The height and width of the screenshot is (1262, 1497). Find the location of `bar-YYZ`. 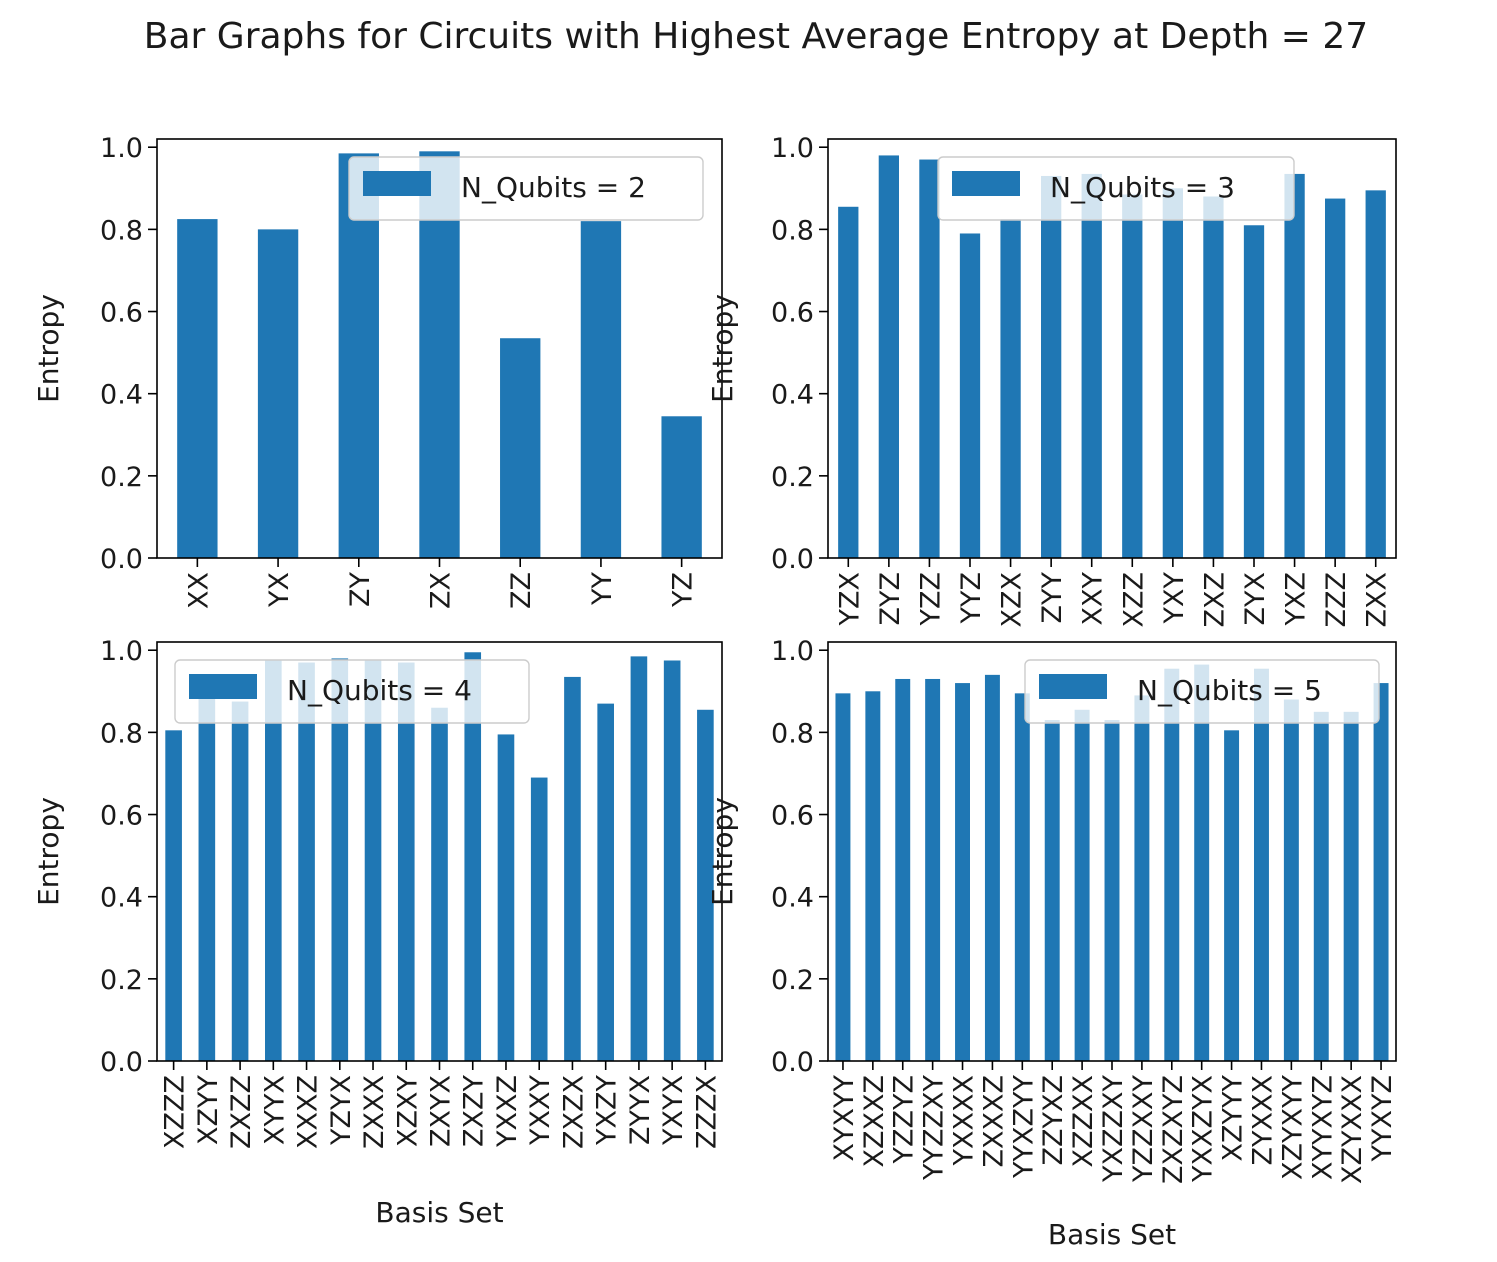

bar-YYZ is located at coordinates (970, 396).